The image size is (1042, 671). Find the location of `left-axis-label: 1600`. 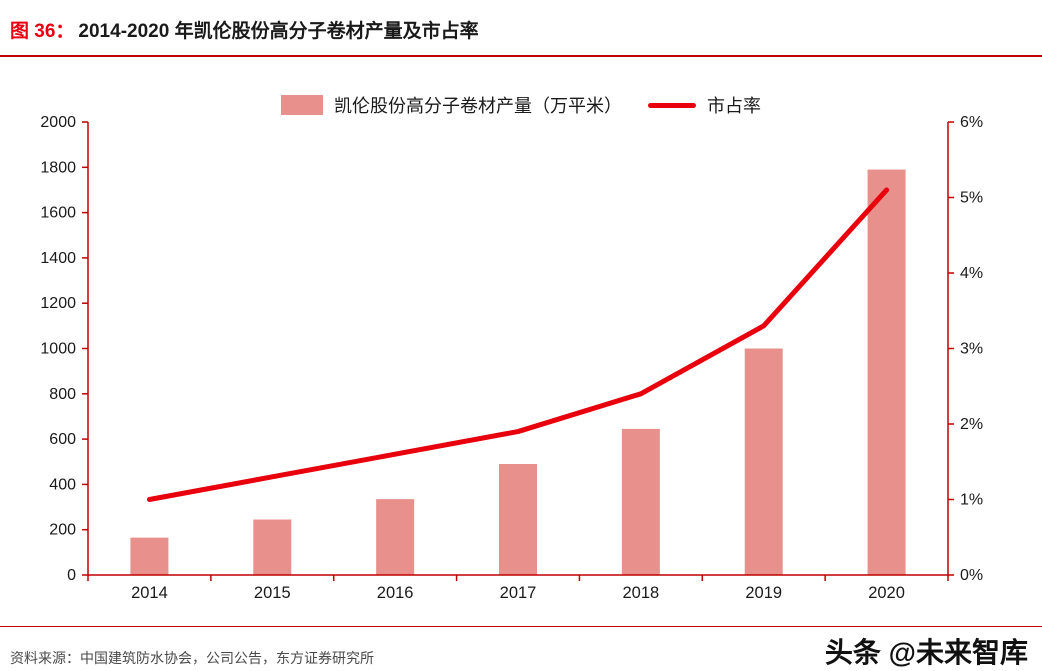

left-axis-label: 1600 is located at coordinates (58, 213).